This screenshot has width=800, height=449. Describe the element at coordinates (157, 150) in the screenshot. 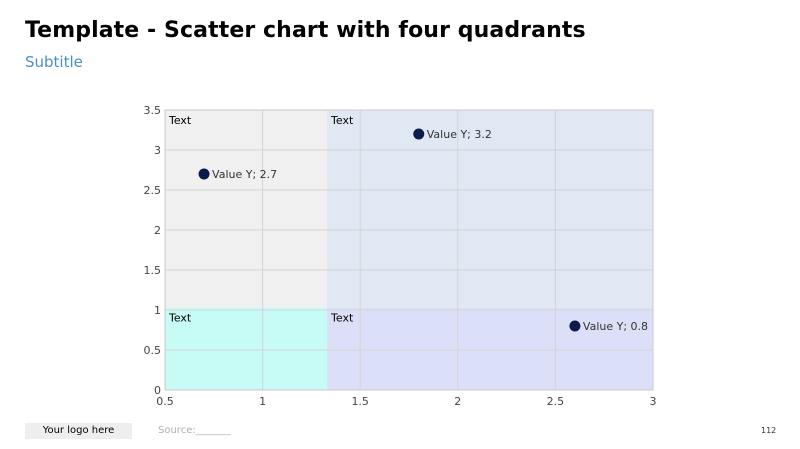

I see `y-tick-label: 3` at that location.